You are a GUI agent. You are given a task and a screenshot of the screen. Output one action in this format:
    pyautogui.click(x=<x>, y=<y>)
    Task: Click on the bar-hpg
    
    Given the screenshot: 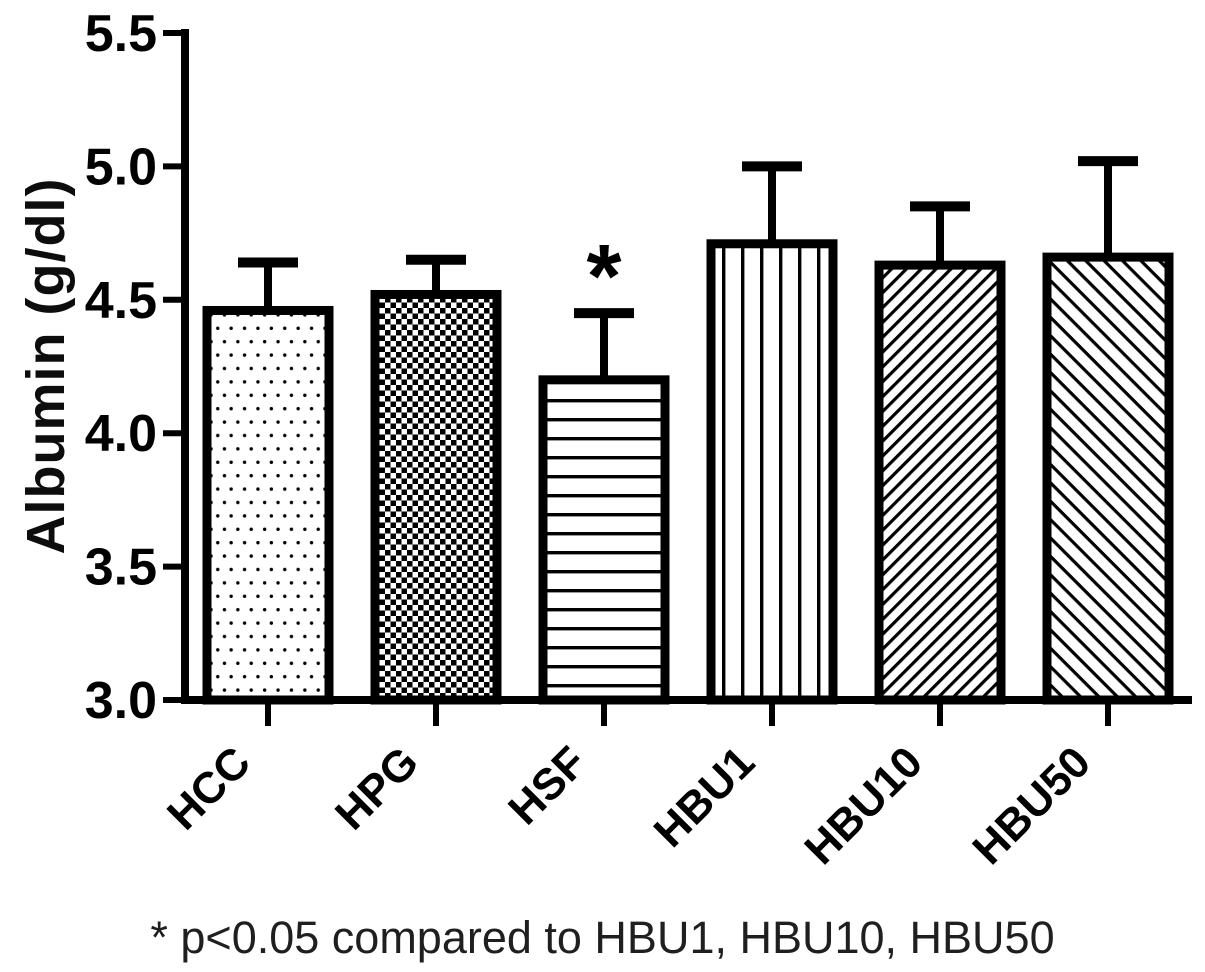 What is the action you would take?
    pyautogui.click(x=436, y=497)
    